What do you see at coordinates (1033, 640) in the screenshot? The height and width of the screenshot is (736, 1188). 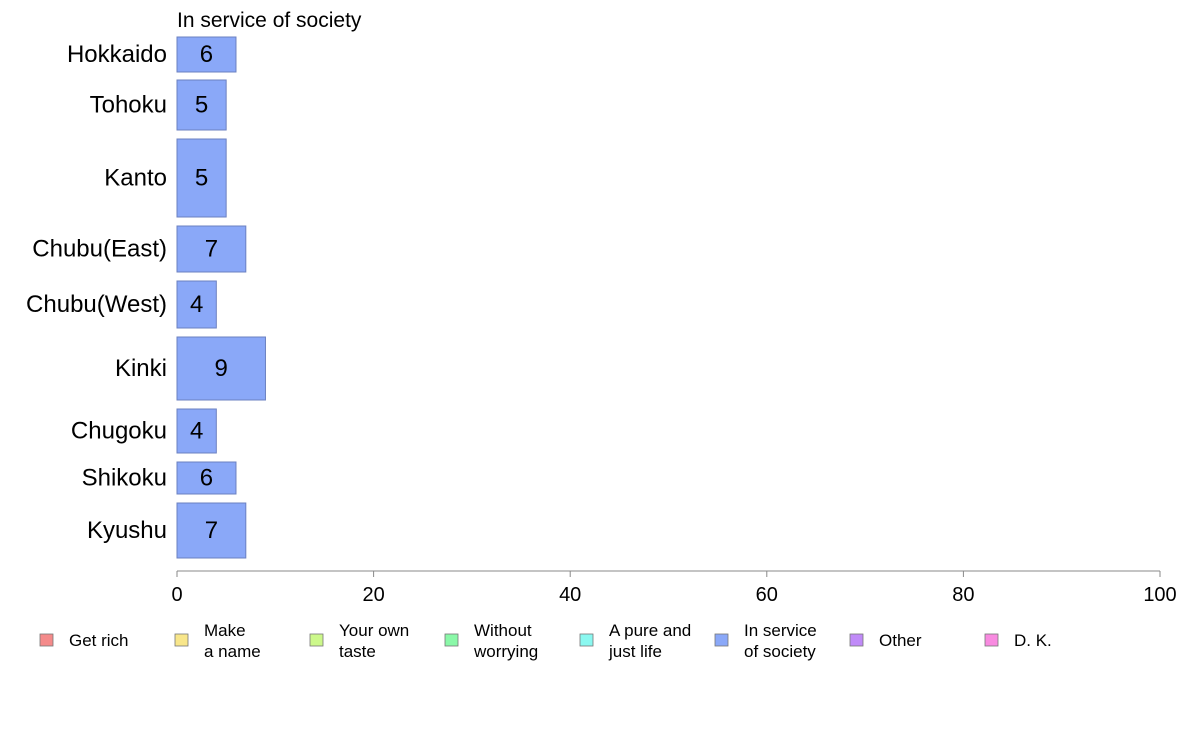 I see `legend-label: D. K.` at bounding box center [1033, 640].